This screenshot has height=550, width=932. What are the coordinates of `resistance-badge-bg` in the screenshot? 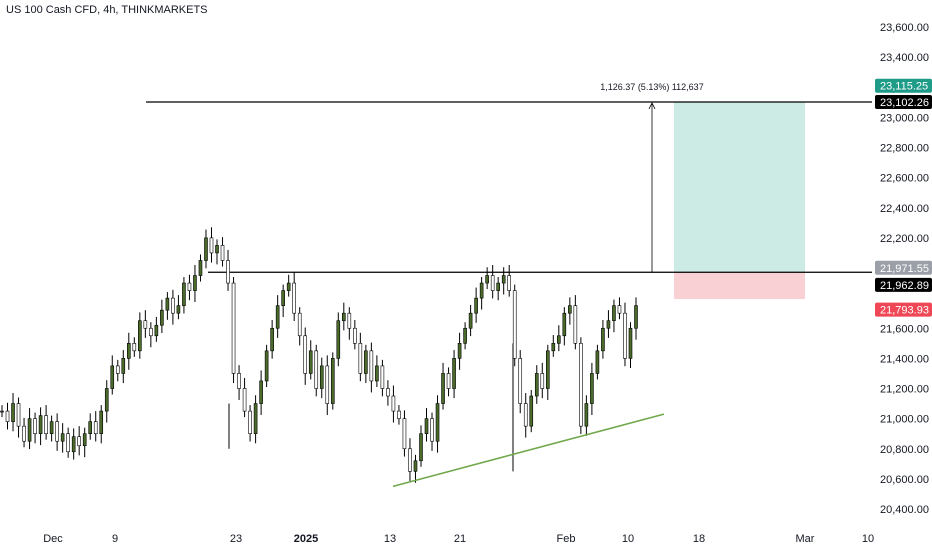 It's located at (903, 101).